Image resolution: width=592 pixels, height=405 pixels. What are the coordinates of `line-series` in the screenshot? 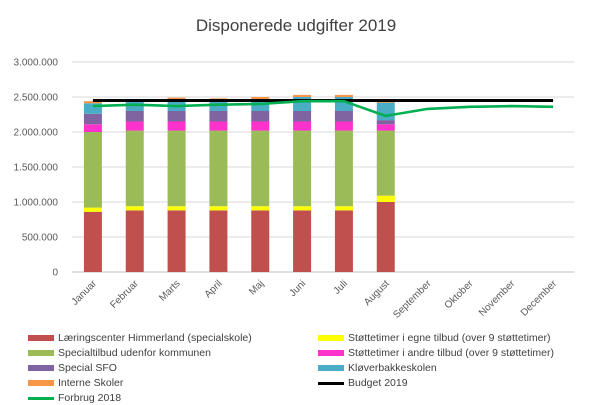 It's located at (323, 108).